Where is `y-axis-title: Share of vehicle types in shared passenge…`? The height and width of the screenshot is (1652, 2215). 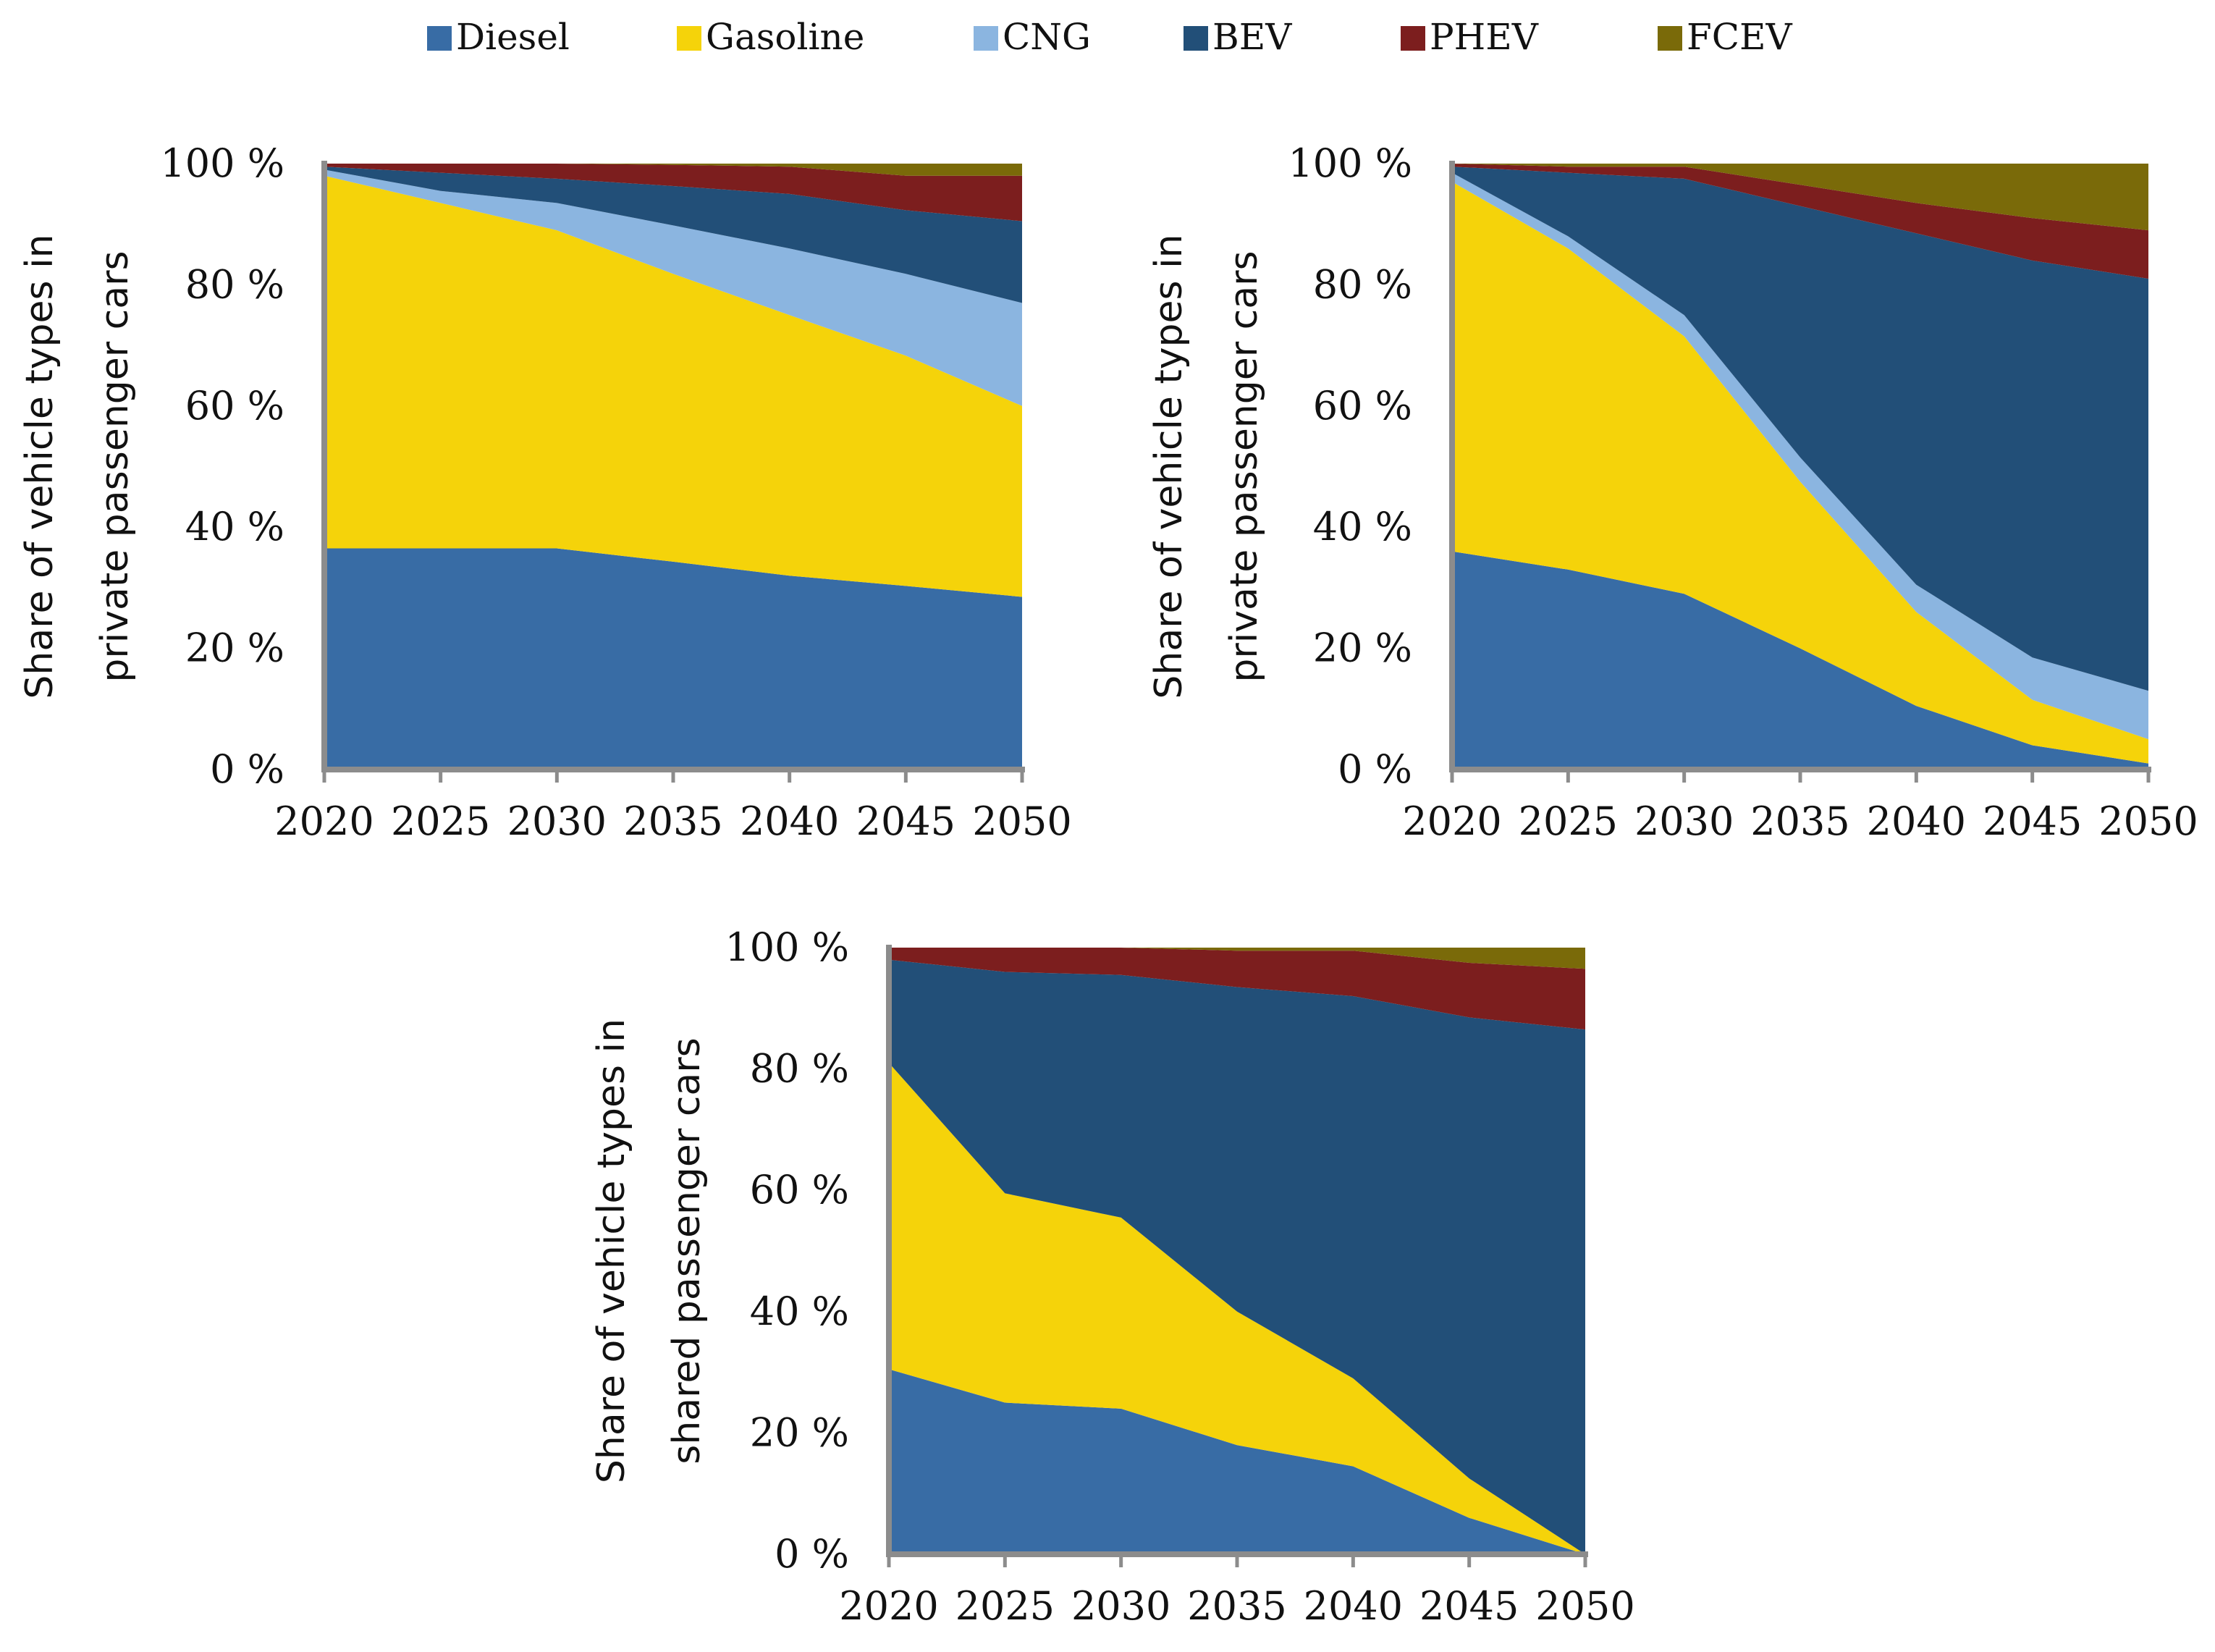 y-axis-title: Share of vehicle types in shared passenge… is located at coordinates (649, 1251).